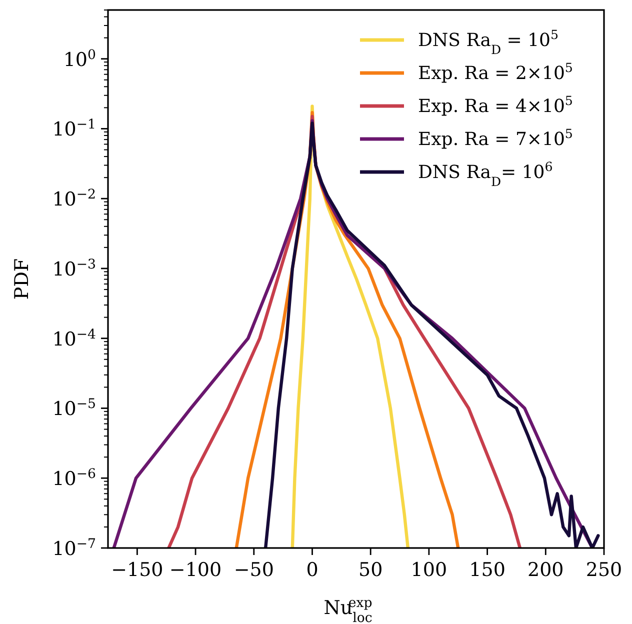 The image size is (632, 624). I want to click on y-tick-label: 10$^{−3}$, so click(74, 268).